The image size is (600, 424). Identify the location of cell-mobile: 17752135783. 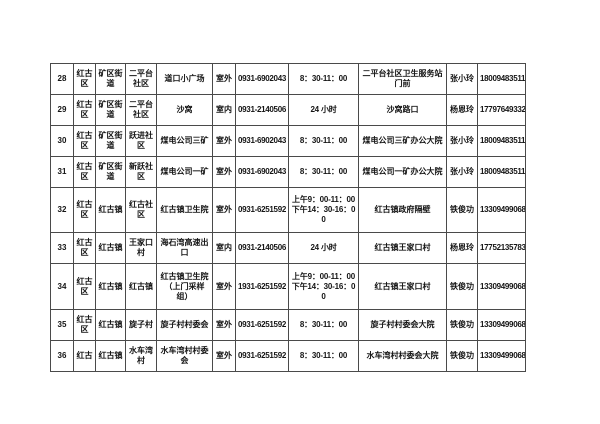
(501, 248).